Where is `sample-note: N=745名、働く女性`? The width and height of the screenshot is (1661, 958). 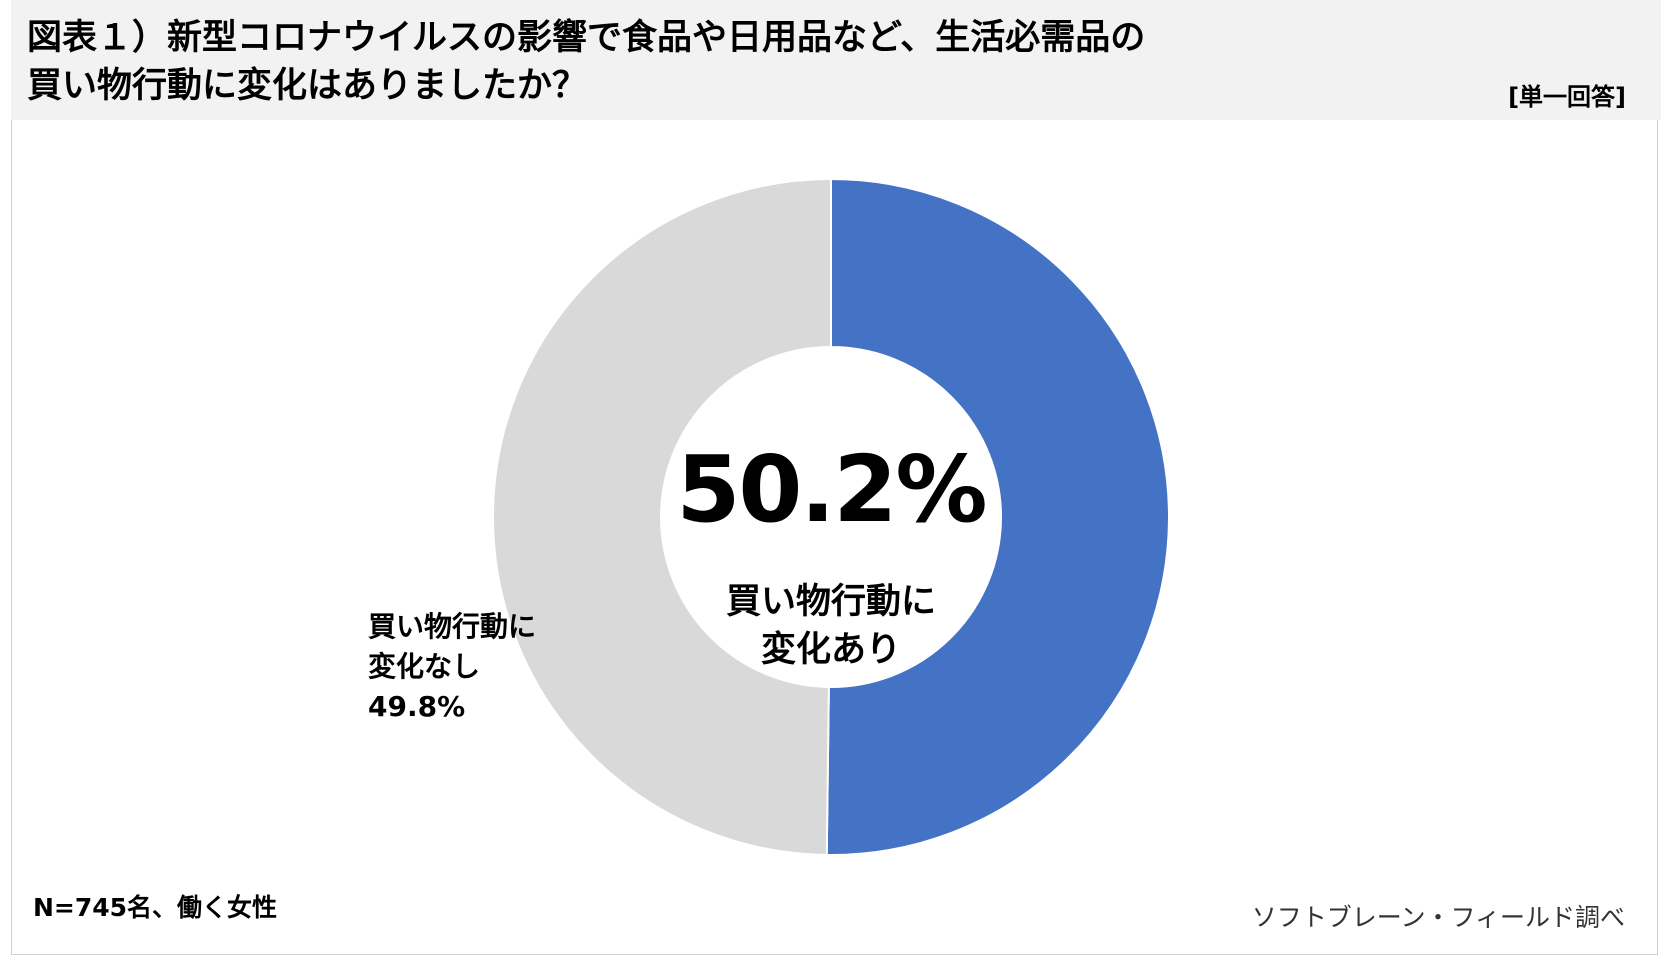
sample-note: N=745名、働く女性 is located at coordinates (155, 907).